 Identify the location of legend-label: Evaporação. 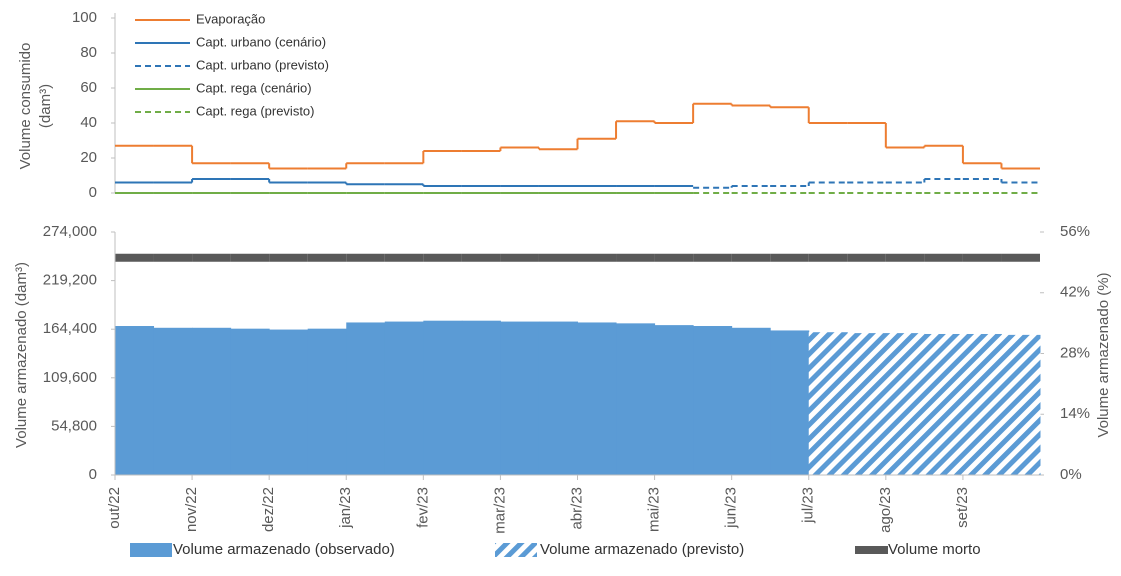
(230, 18).